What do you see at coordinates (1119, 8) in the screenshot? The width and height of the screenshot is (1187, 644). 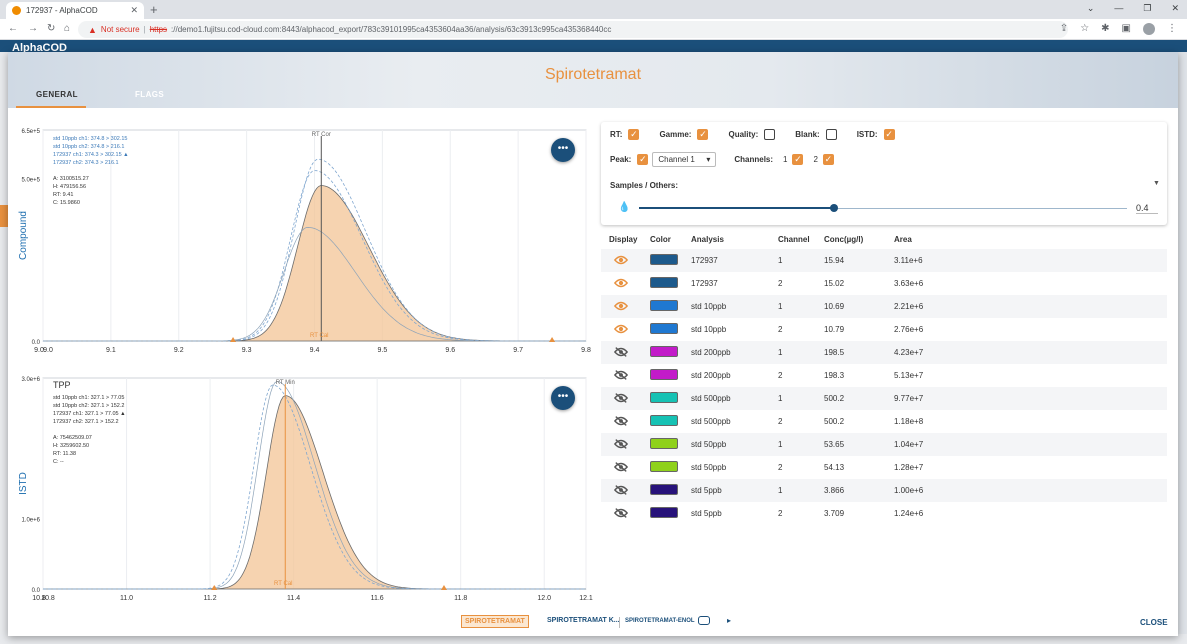 I see `minimize-icon: —` at bounding box center [1119, 8].